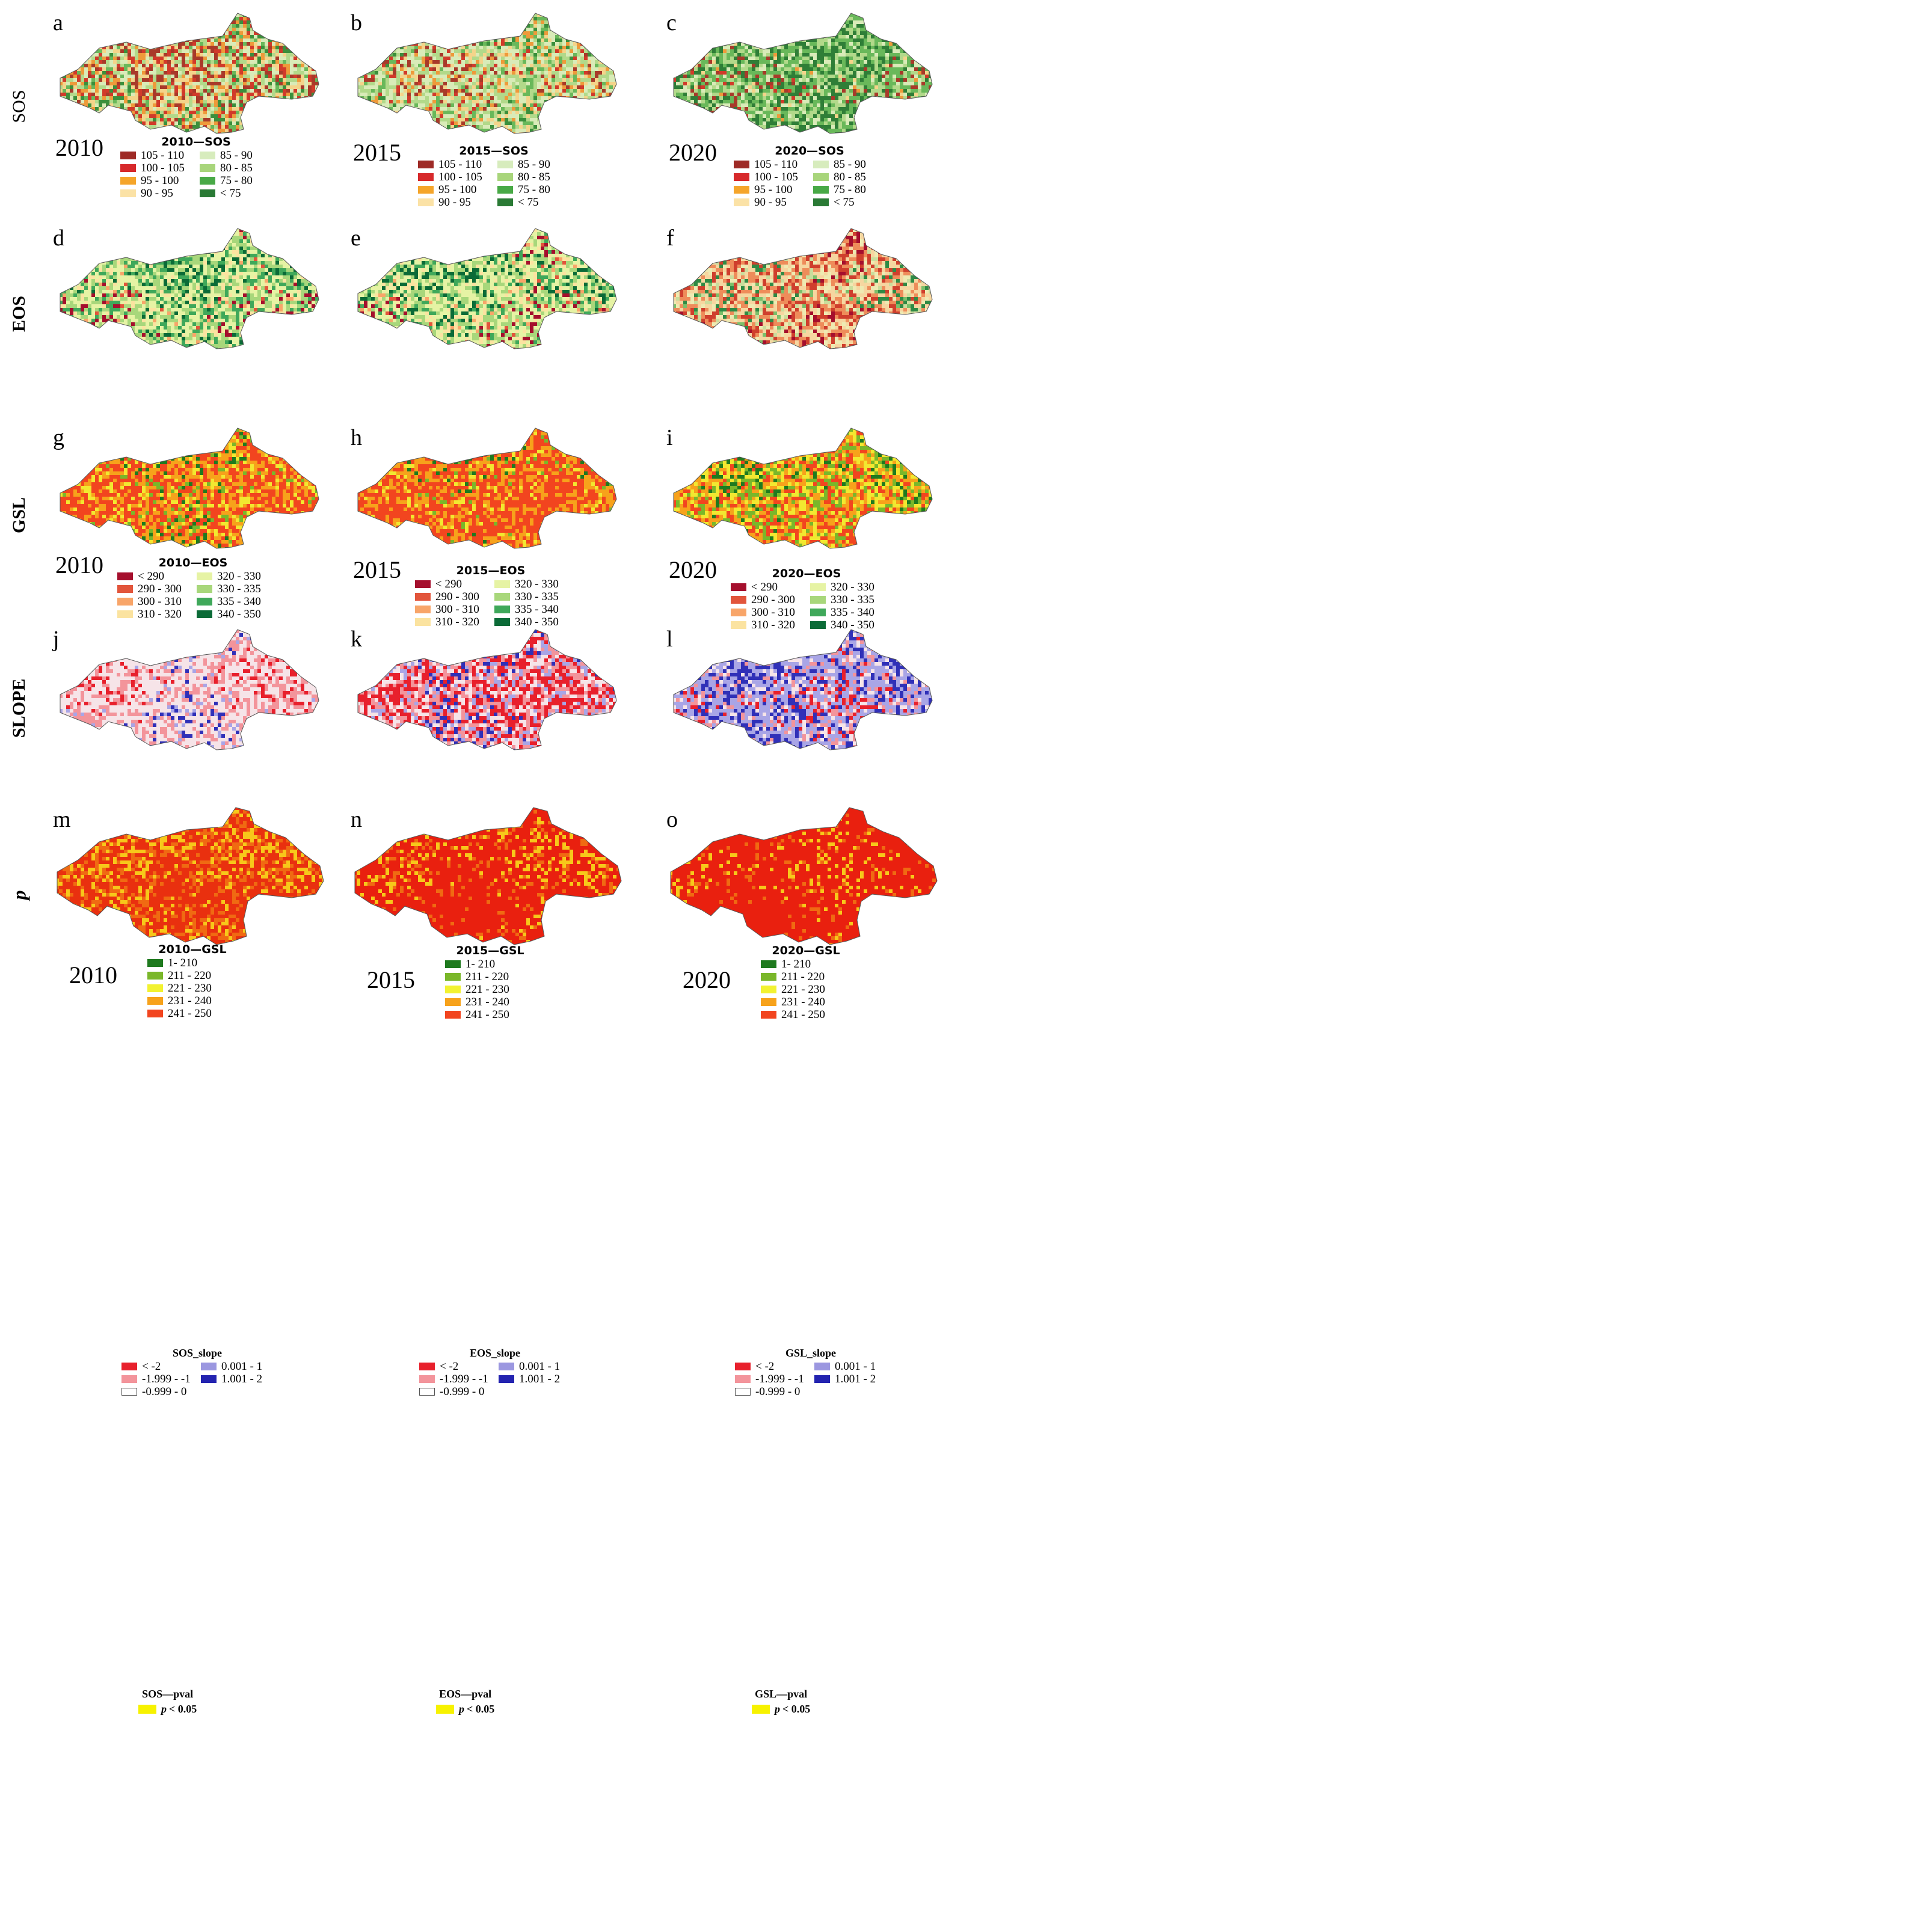  Describe the element at coordinates (851, 1366) in the screenshot. I see `legend-item: 0.001 - 1` at that location.